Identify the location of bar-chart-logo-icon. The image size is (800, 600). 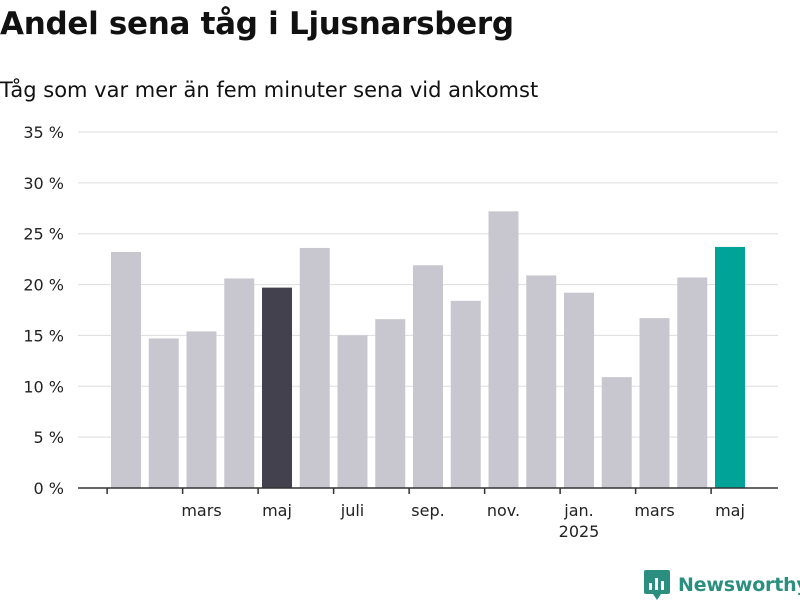
(657, 585).